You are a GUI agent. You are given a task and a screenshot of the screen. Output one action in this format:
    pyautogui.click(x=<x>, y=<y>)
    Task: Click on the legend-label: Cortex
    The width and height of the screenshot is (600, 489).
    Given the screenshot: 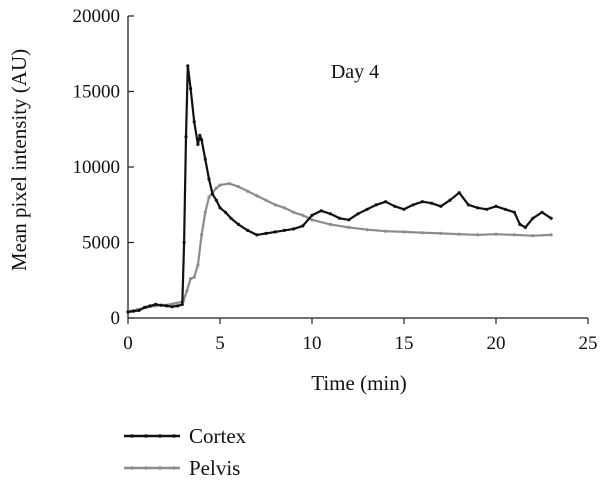 What is the action you would take?
    pyautogui.click(x=218, y=436)
    